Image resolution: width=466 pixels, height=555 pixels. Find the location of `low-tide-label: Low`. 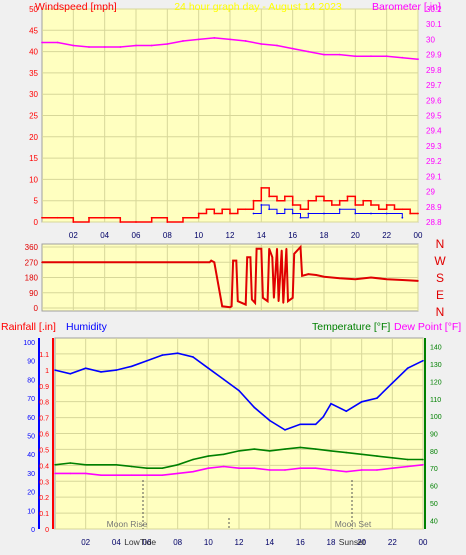

low-tide-label: Low is located at coordinates (132, 542).